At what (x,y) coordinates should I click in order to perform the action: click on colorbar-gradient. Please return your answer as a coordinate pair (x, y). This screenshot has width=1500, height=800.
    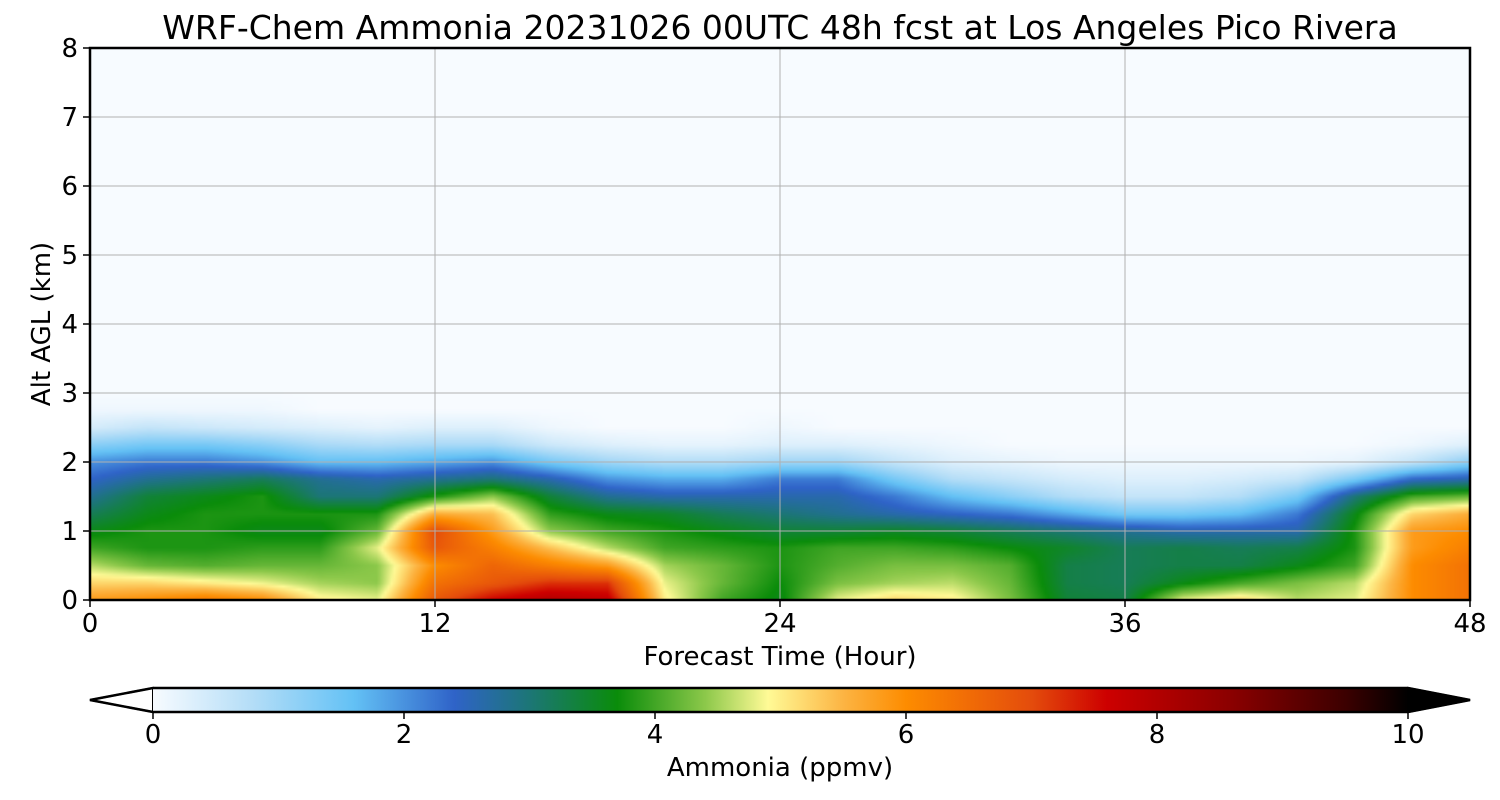
    Looking at the image, I should click on (780, 700).